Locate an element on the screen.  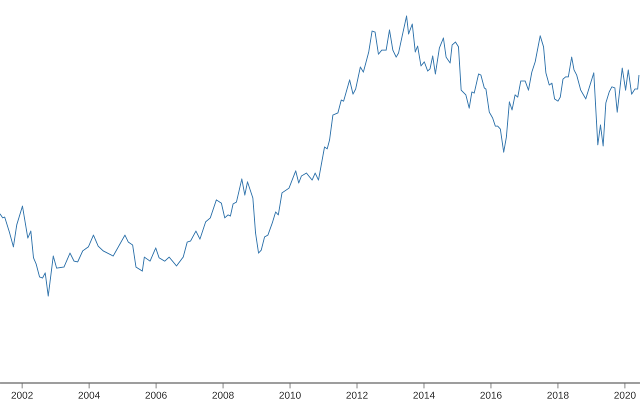
x-tick-label: 2016 is located at coordinates (491, 395).